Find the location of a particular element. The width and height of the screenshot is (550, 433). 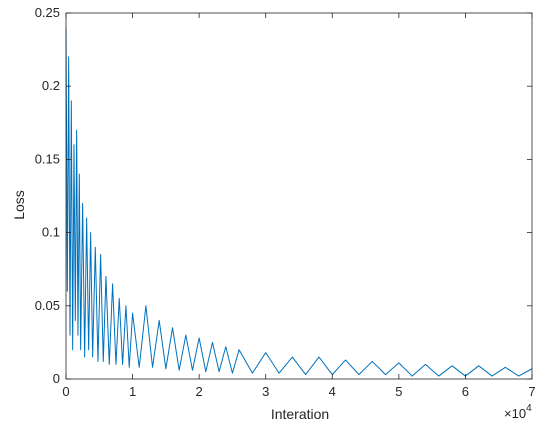

y-tick-label: 0.2 is located at coordinates (51, 85).